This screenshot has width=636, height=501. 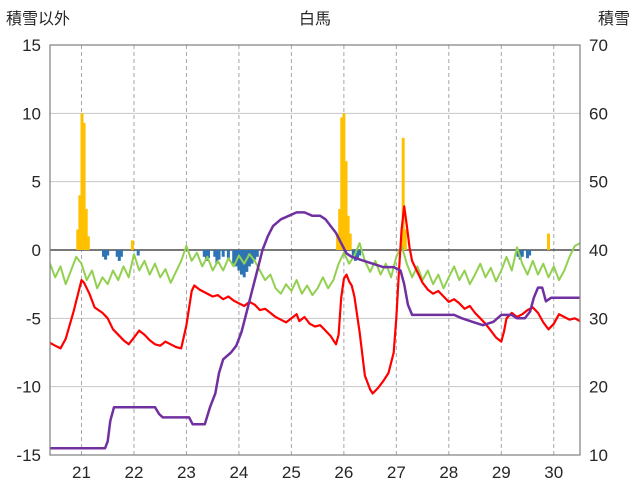 I want to click on x-tick-label: 30, so click(x=553, y=472).